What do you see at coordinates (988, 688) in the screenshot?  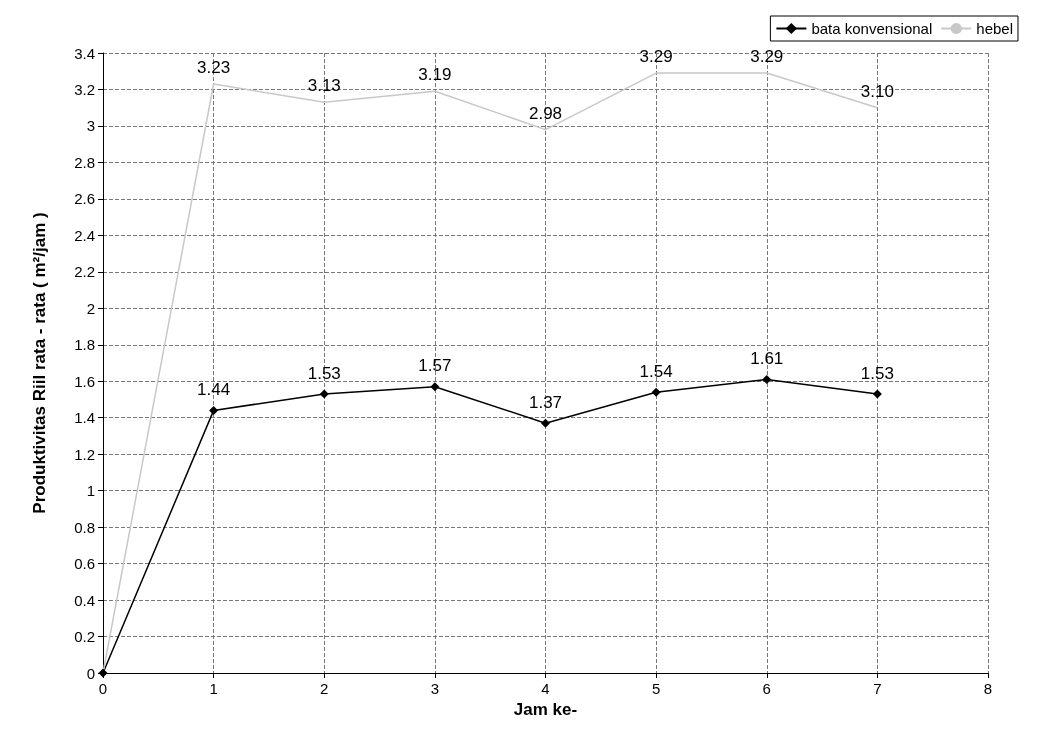 I see `x-tick-label: 8` at bounding box center [988, 688].